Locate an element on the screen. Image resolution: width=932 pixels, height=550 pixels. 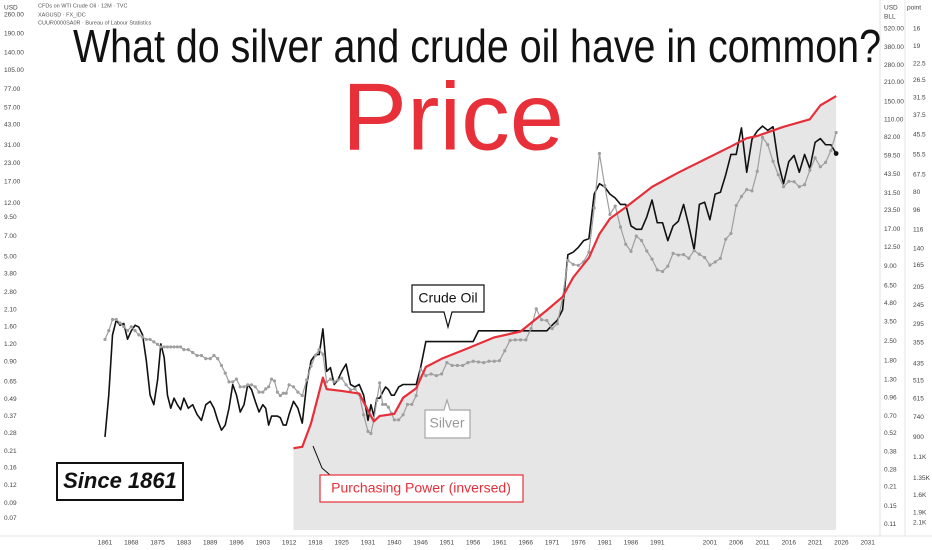
x-tick-label: 1956 is located at coordinates (473, 543).